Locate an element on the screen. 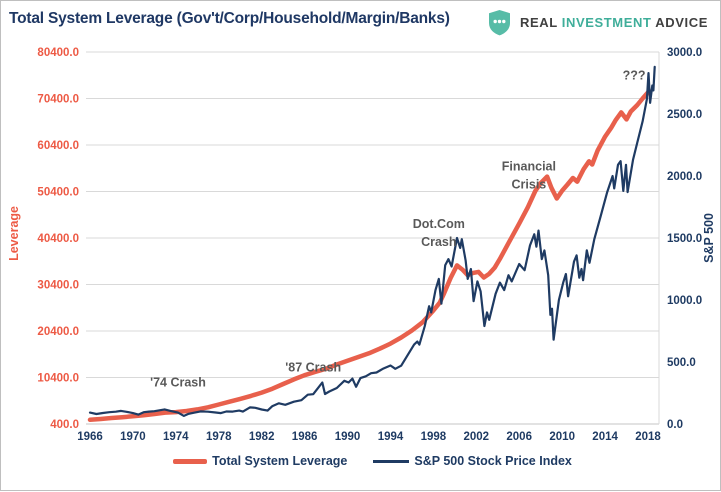  logo-wordmark: REAL INVESTMENT ADVICE is located at coordinates (614, 22).